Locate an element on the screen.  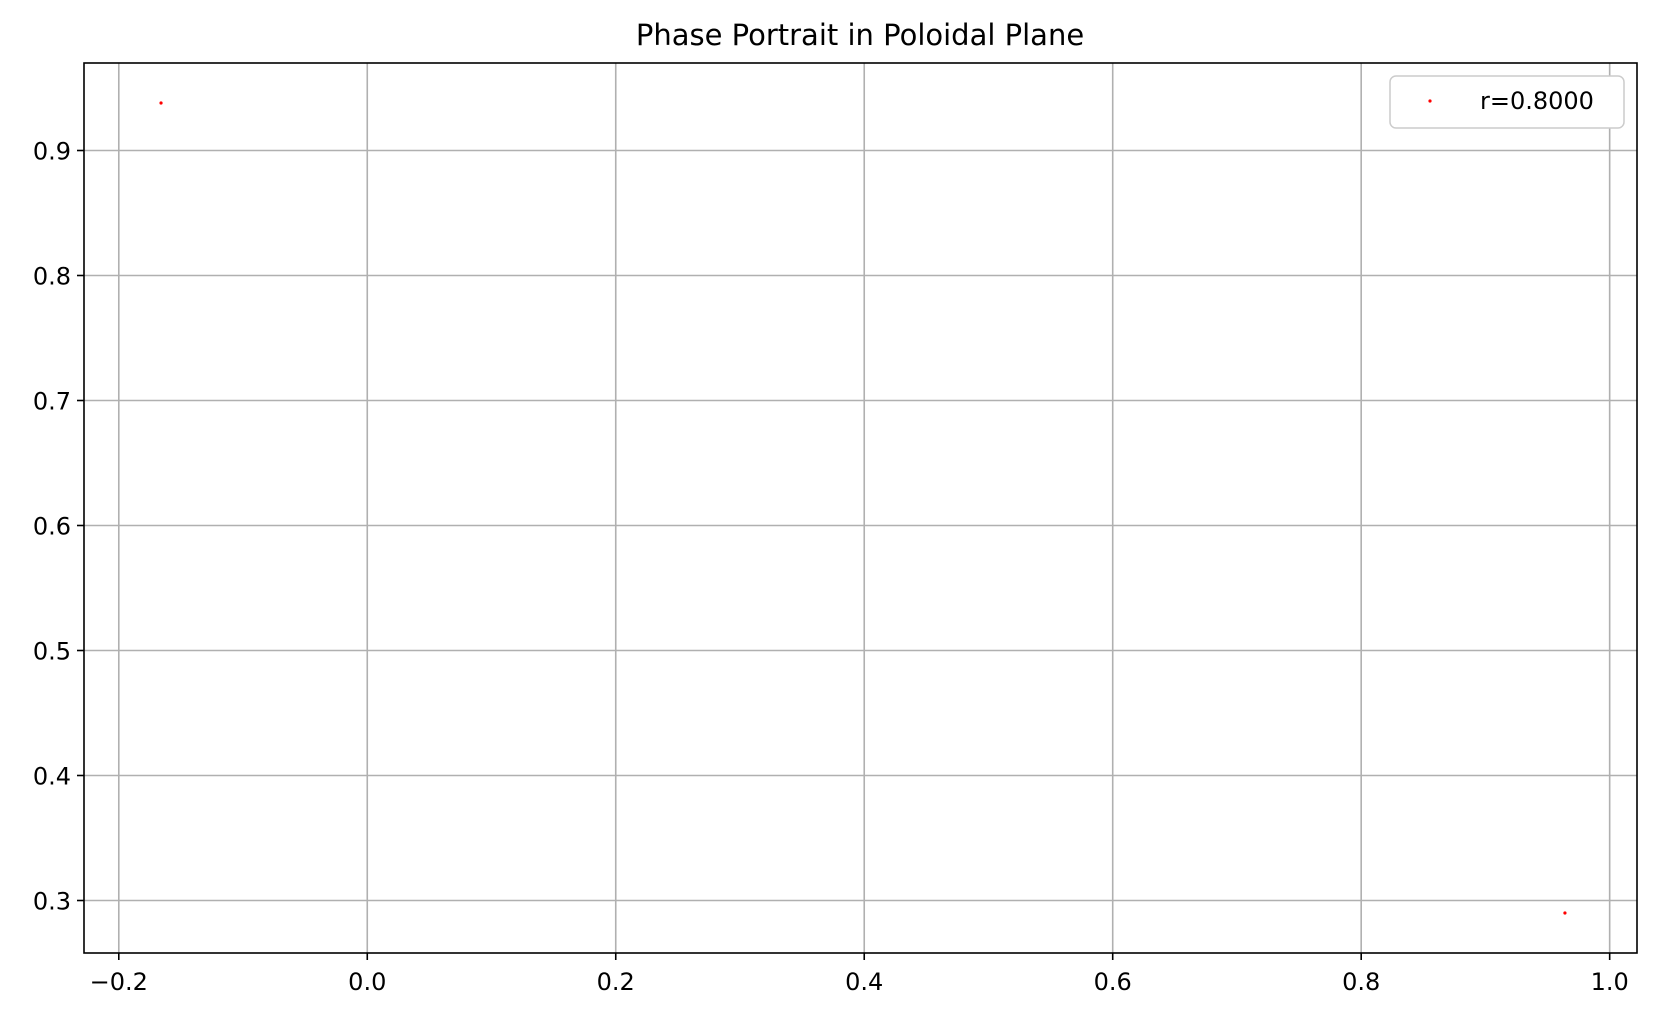
legend-label: r=0.8000 is located at coordinates (1537, 101).